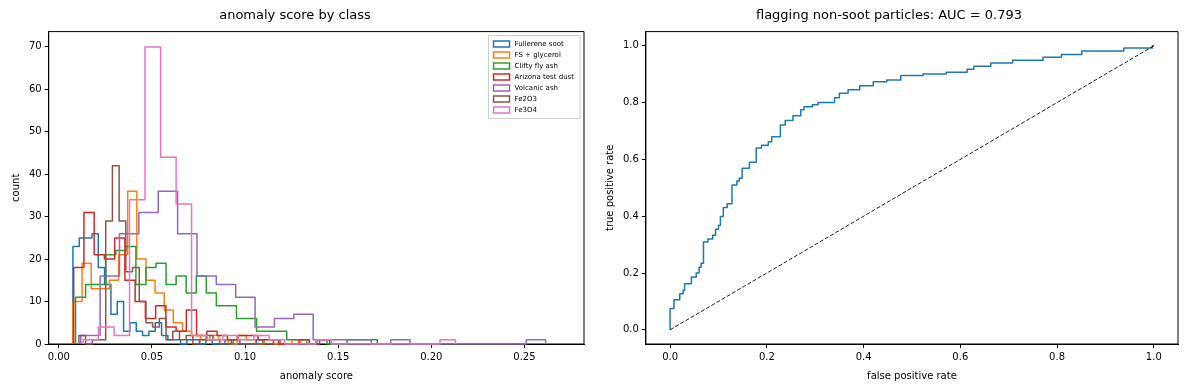 This screenshot has width=1189, height=390. I want to click on x-tick-label: 0.05, so click(152, 356).